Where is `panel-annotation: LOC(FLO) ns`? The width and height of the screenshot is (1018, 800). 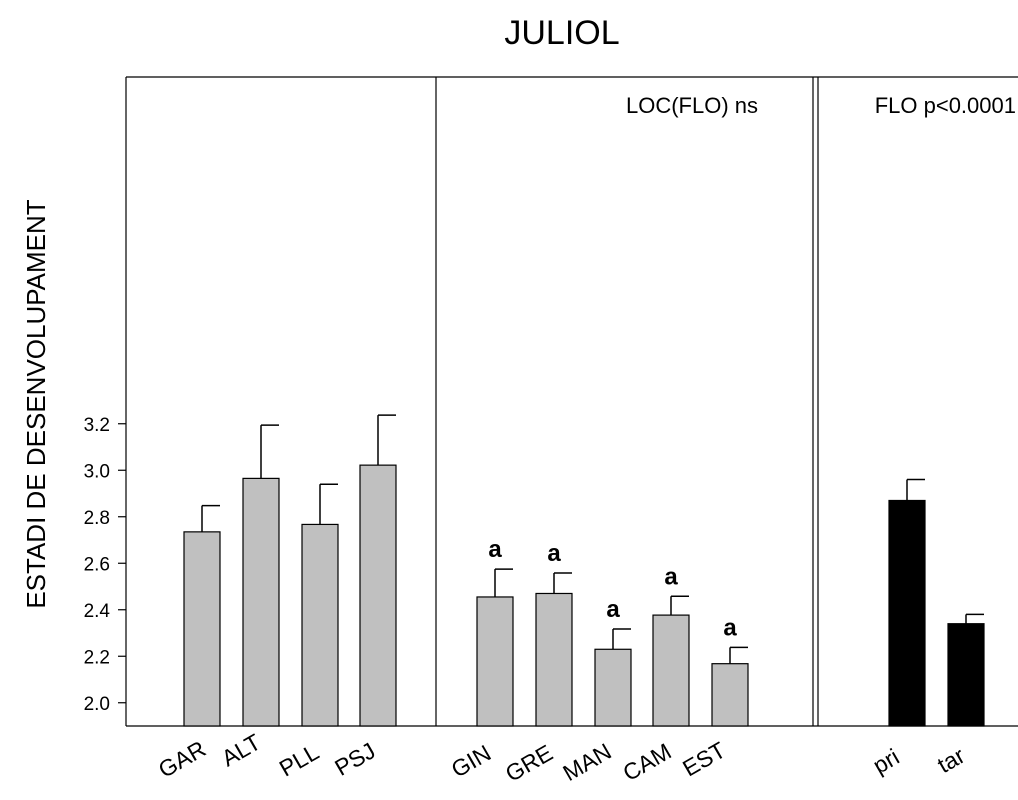 panel-annotation: LOC(FLO) ns is located at coordinates (692, 105).